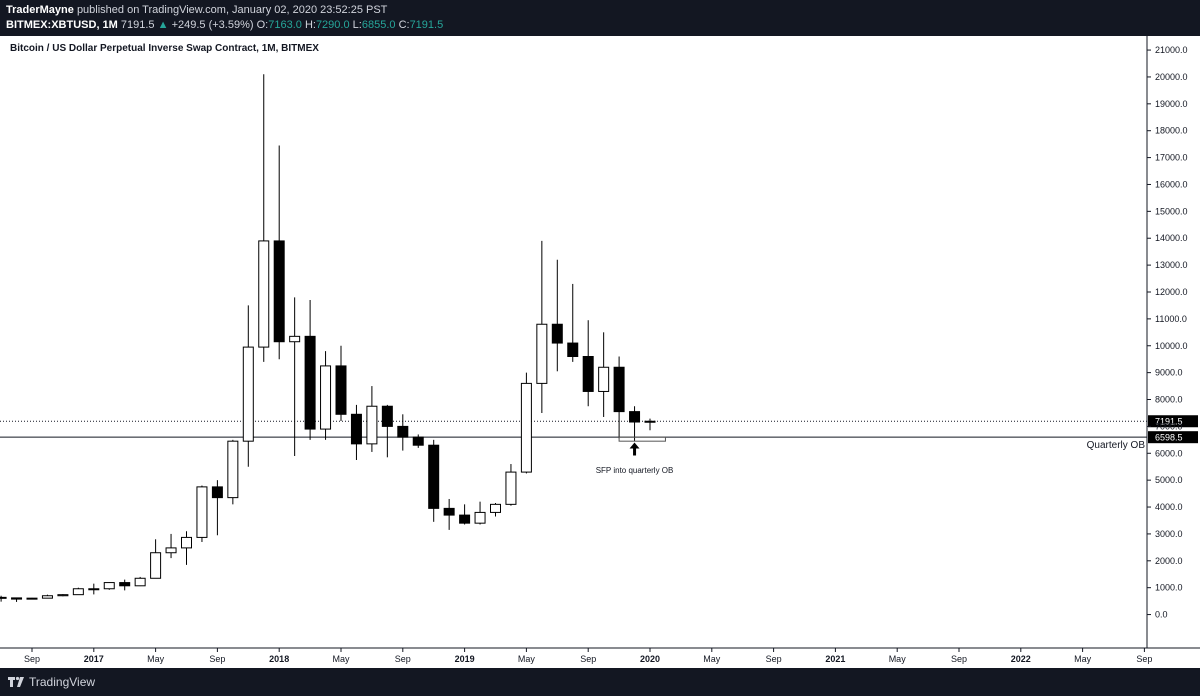 Image resolution: width=1200 pixels, height=696 pixels. What do you see at coordinates (404, 25) in the screenshot?
I see `close-label: C:` at bounding box center [404, 25].